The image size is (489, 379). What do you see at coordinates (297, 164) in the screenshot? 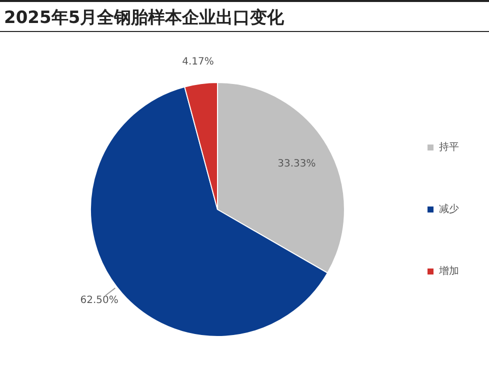
I see `data-label: 33.33%` at bounding box center [297, 164].